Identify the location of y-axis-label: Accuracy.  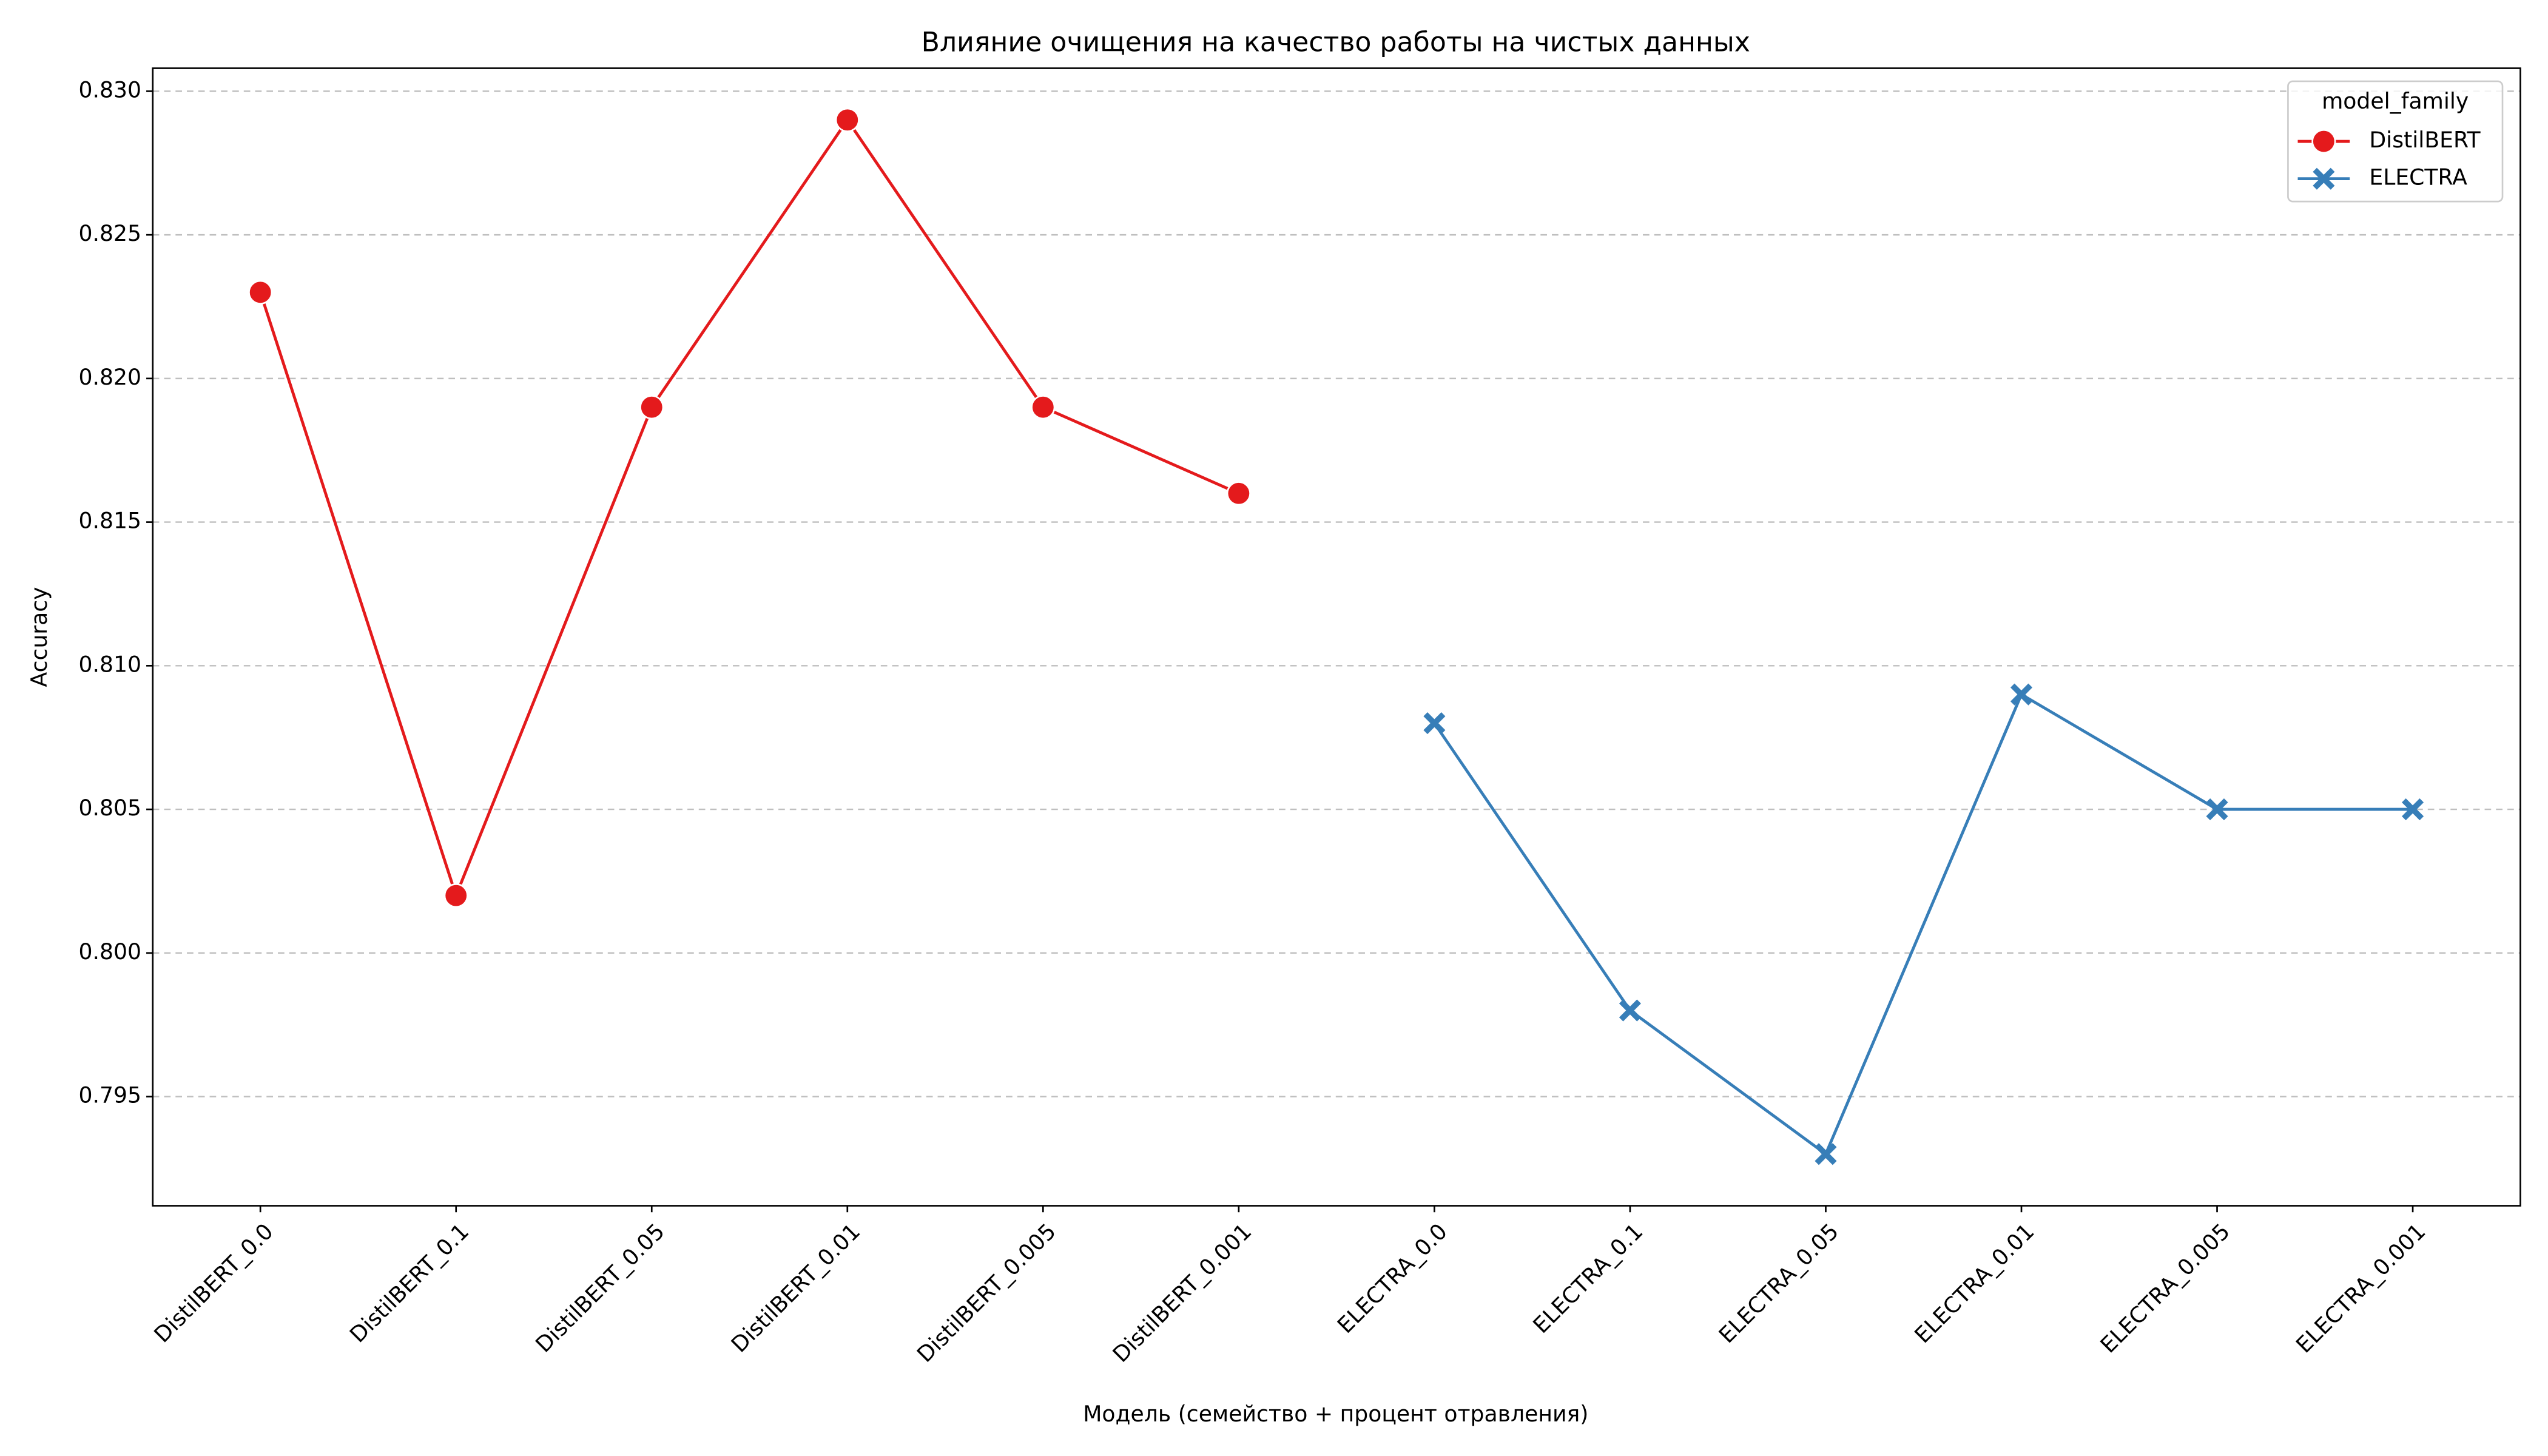
(39, 637).